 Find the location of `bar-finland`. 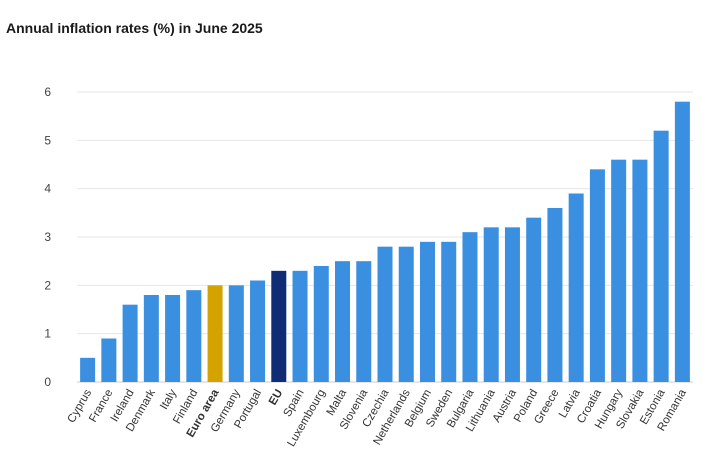

bar-finland is located at coordinates (194, 336).